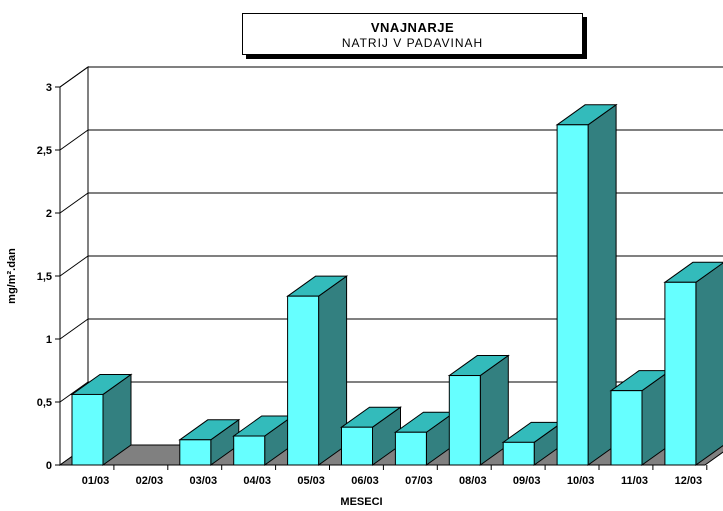 The width and height of the screenshot is (723, 511). What do you see at coordinates (365, 481) in the screenshot?
I see `x-tick-label: 06/03` at bounding box center [365, 481].